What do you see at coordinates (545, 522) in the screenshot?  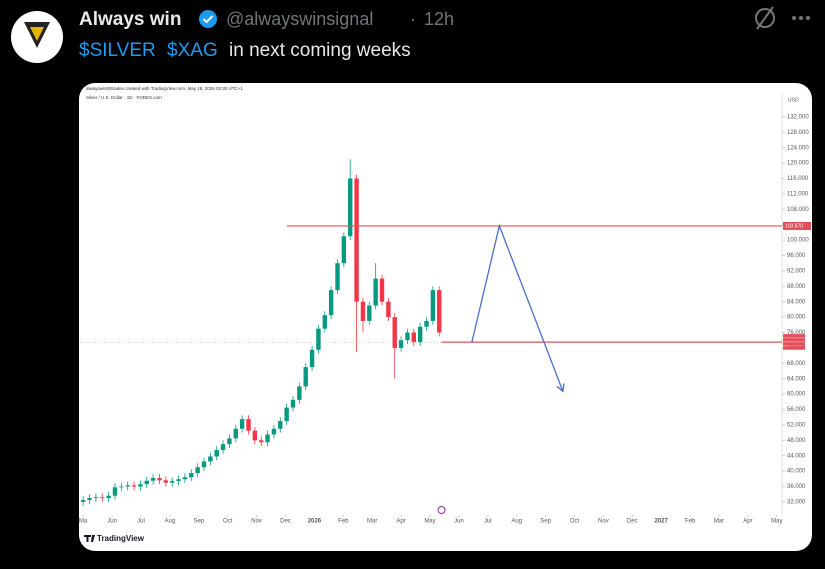 I see `x-tick-label: Sep` at bounding box center [545, 522].